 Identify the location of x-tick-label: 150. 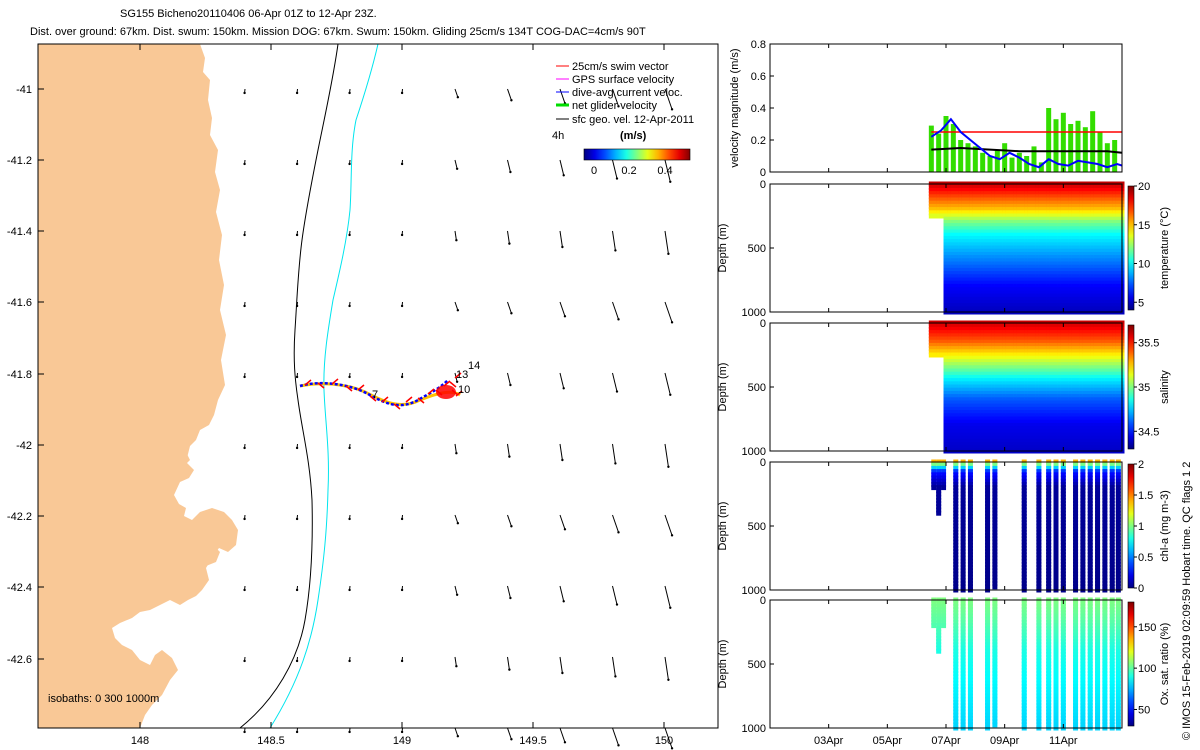
(664, 741).